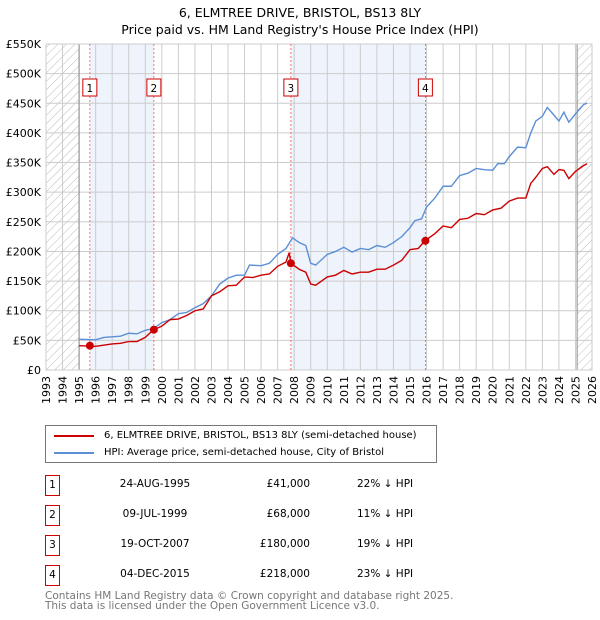 The image size is (600, 620). I want to click on x-tick-label: 2012, so click(360, 390).